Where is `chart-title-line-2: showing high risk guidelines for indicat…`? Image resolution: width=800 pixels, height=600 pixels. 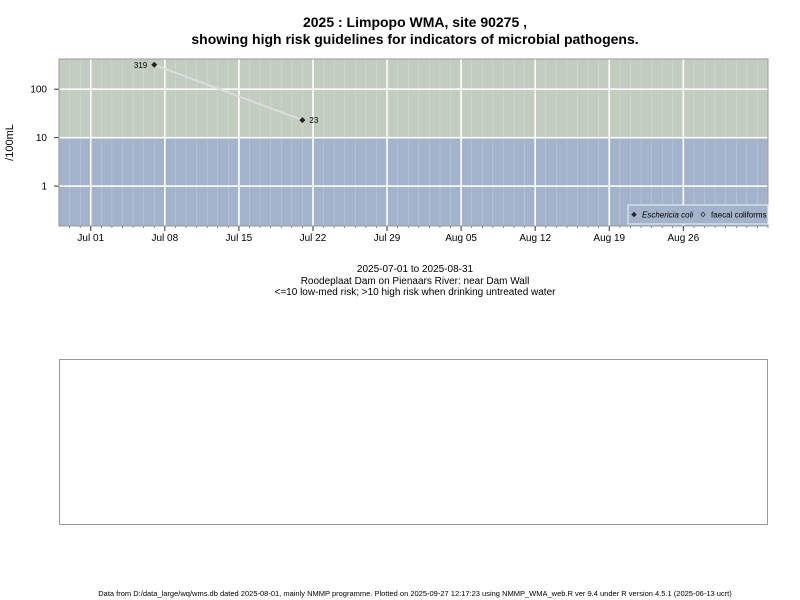
chart-title-line-2: showing high risk guidelines for indicat… is located at coordinates (415, 39).